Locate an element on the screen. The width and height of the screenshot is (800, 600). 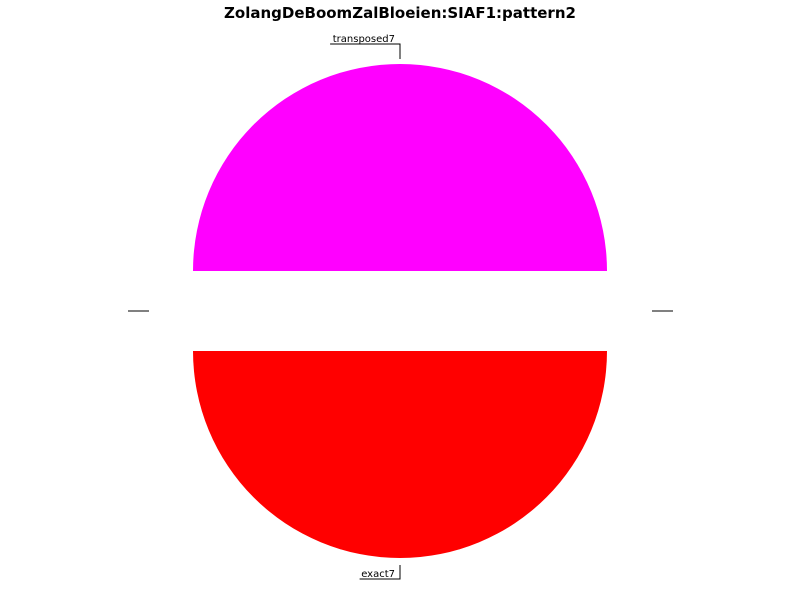
leader-line-exact7 is located at coordinates (380, 572).